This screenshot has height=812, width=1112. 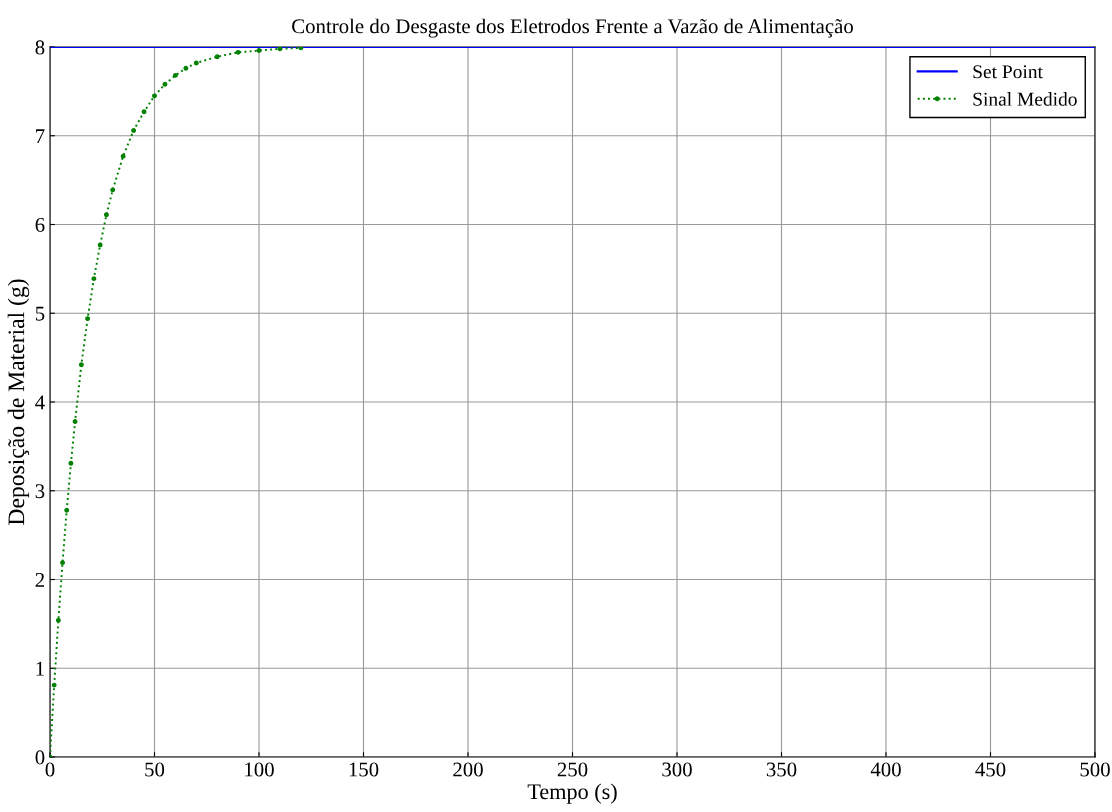 What do you see at coordinates (40, 757) in the screenshot?
I see `y-tick-label: 0` at bounding box center [40, 757].